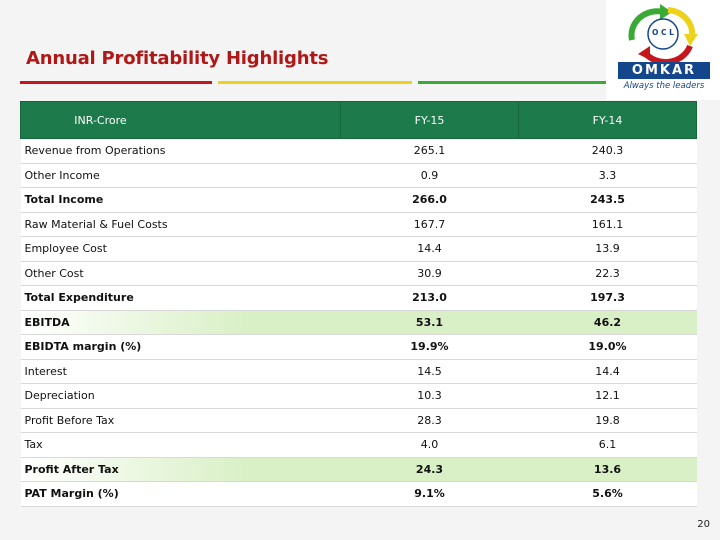 The width and height of the screenshot is (720, 540). What do you see at coordinates (429, 249) in the screenshot?
I see `row-value-fy15: 14.4` at bounding box center [429, 249].